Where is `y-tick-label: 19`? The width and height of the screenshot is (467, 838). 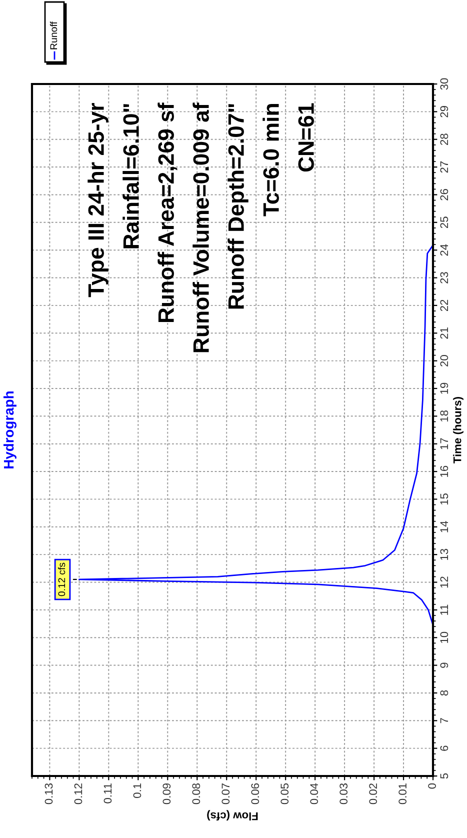
y-tick-label: 19 is located at coordinates (444, 388).